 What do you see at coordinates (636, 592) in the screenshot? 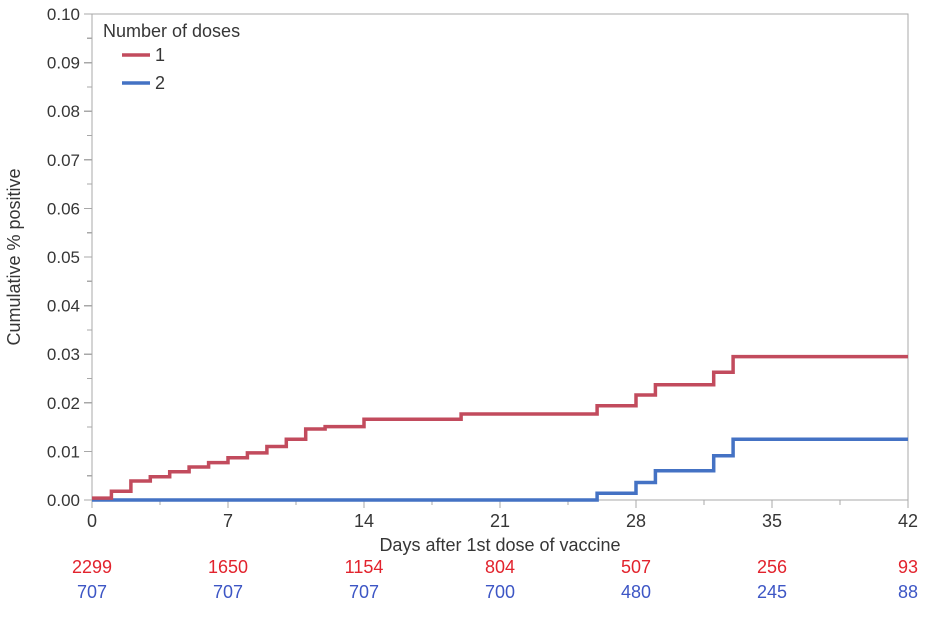
I see `at-risk-count-dose-2: 480` at bounding box center [636, 592].